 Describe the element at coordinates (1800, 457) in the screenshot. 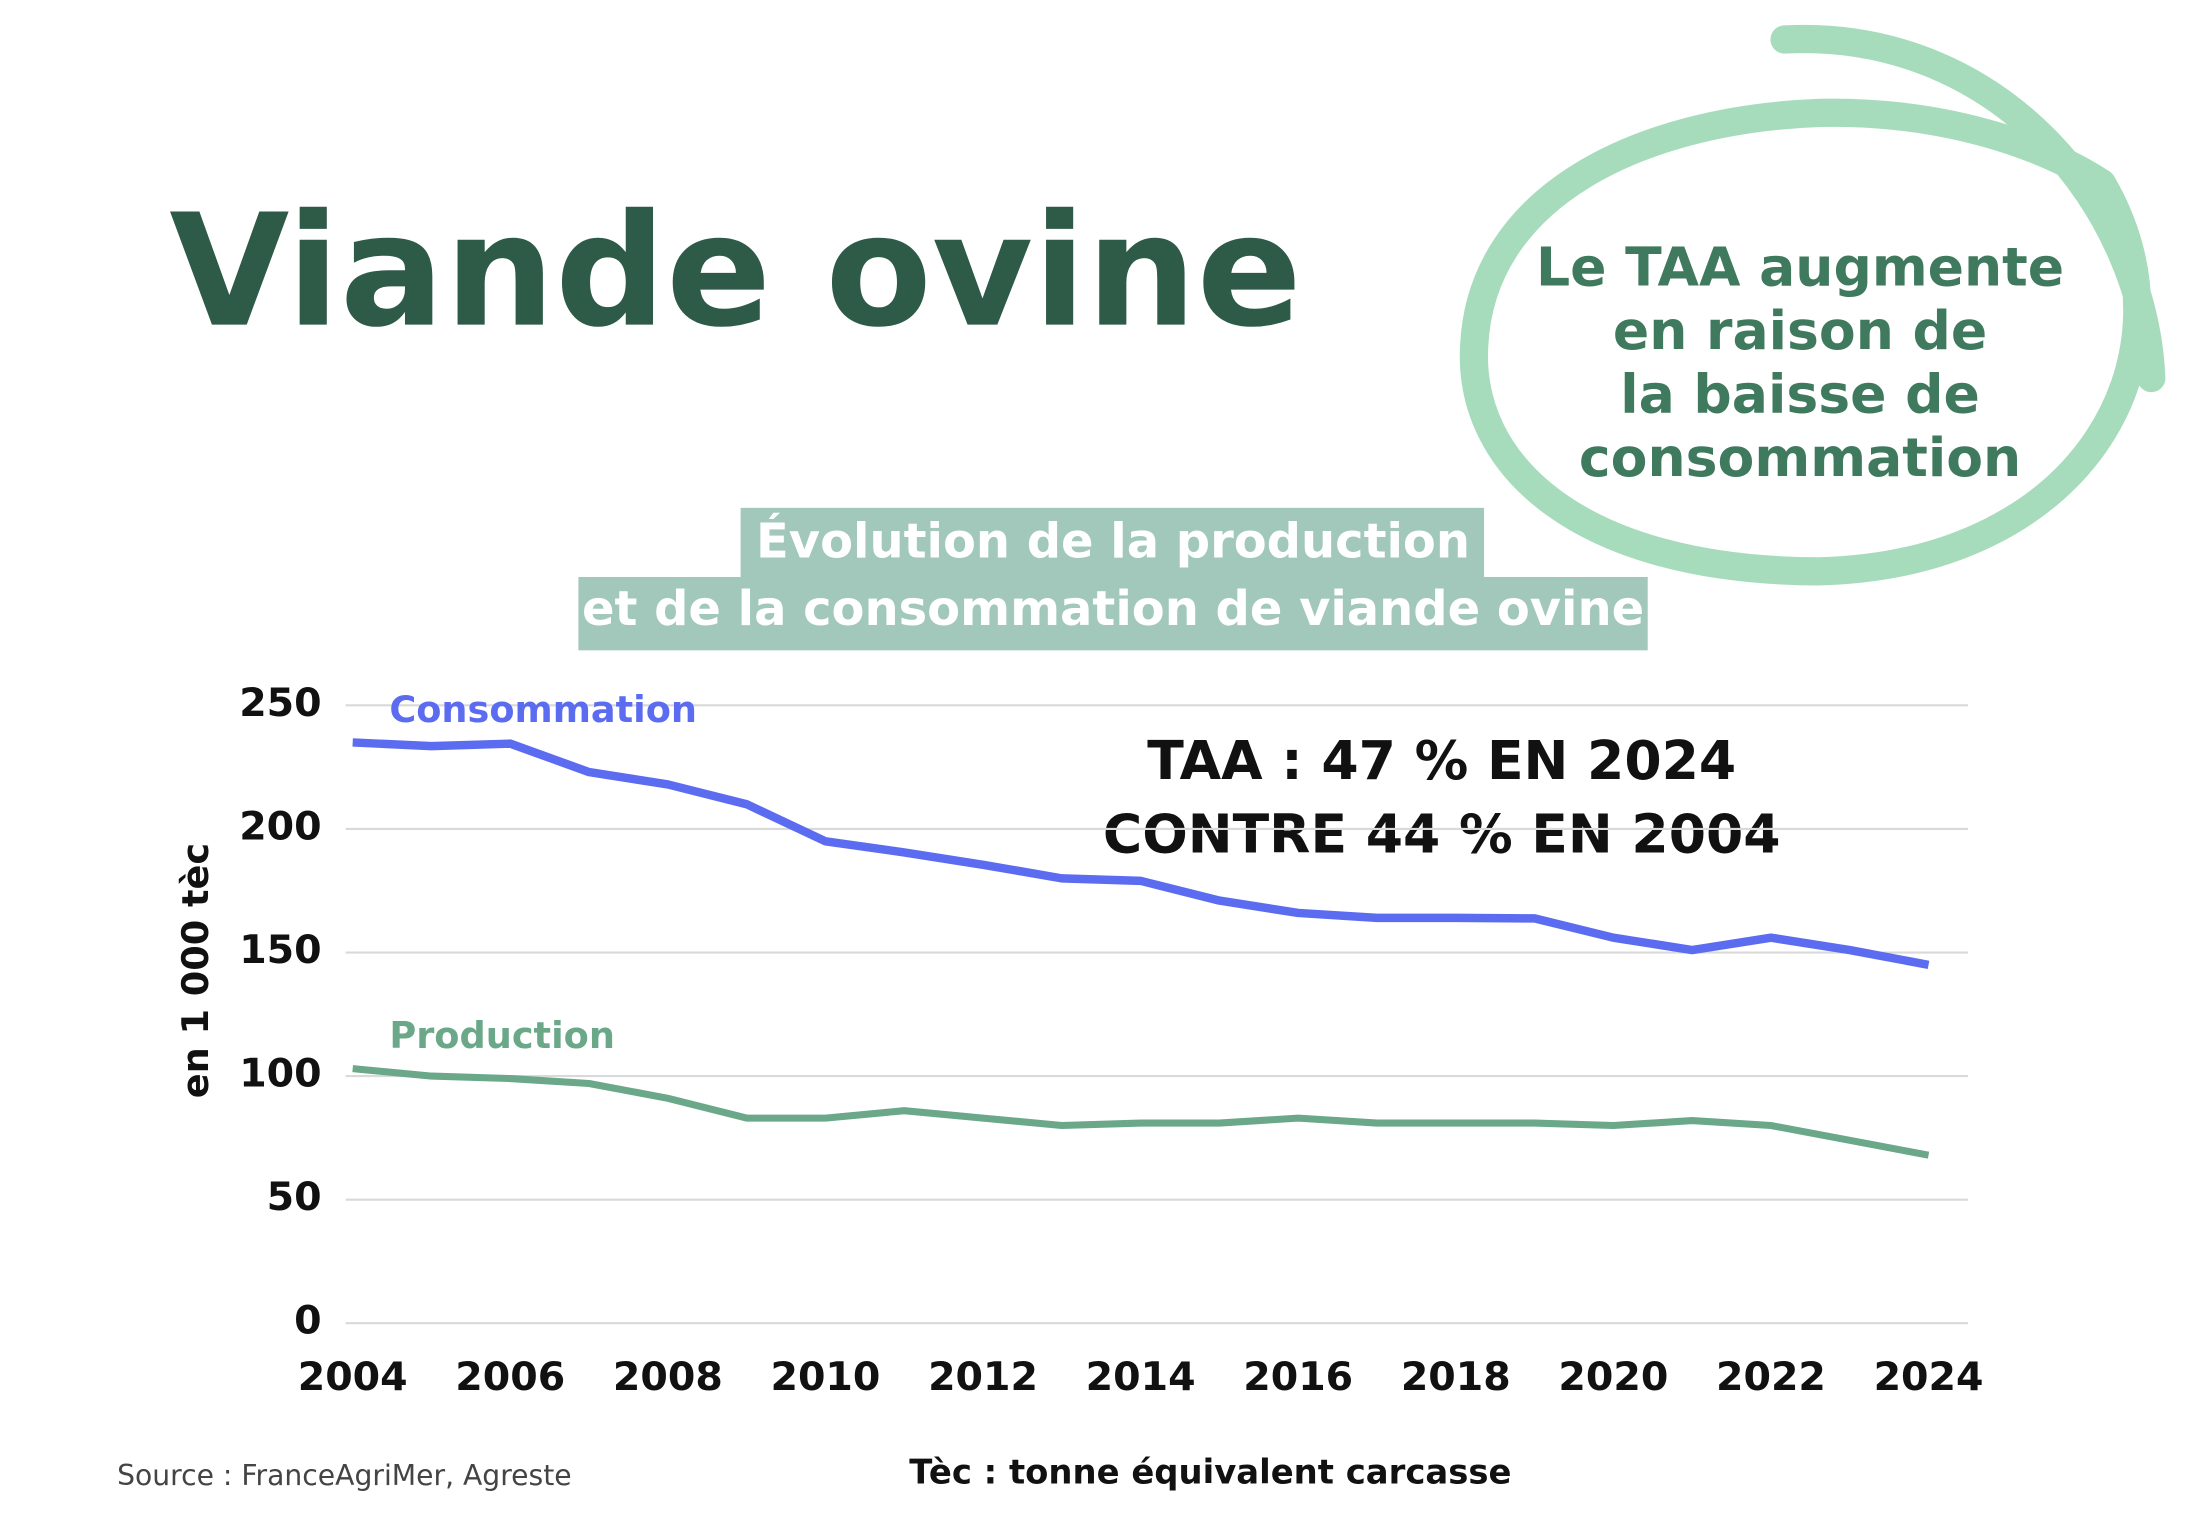

I see `callout-text: consommation` at that location.